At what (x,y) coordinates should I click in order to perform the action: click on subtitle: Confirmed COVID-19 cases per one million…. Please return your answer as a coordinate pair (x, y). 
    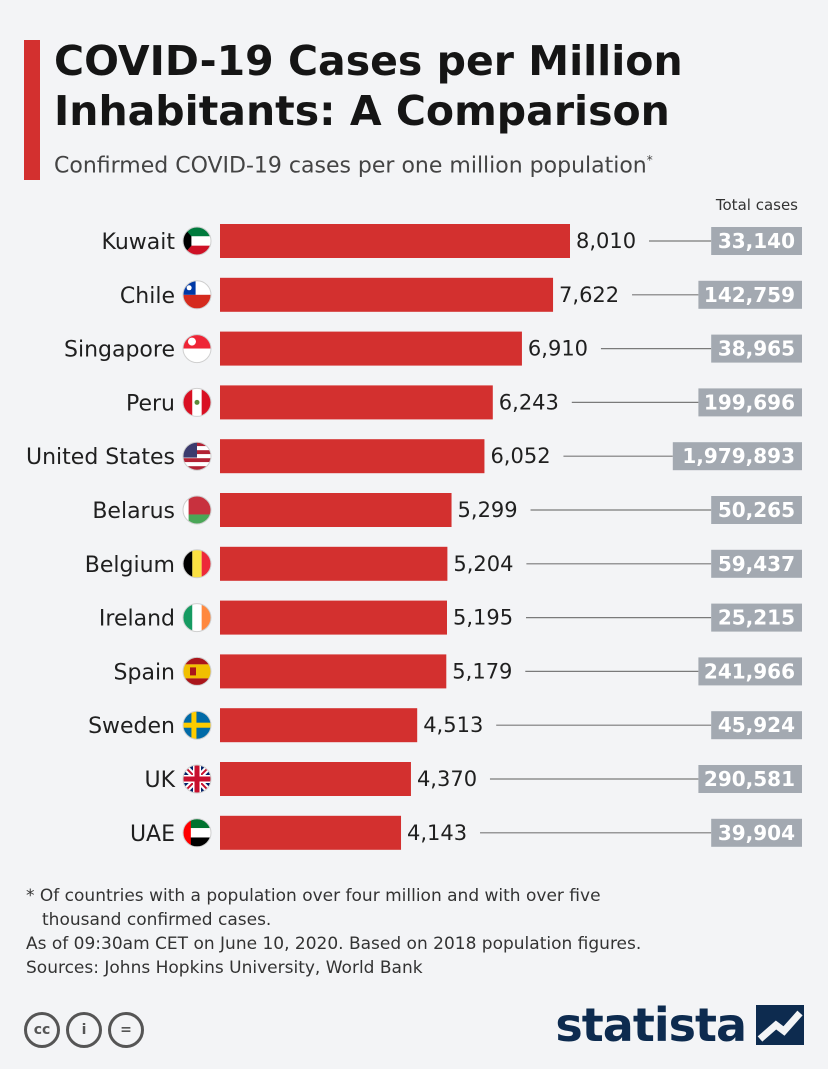
    Looking at the image, I should click on (353, 165).